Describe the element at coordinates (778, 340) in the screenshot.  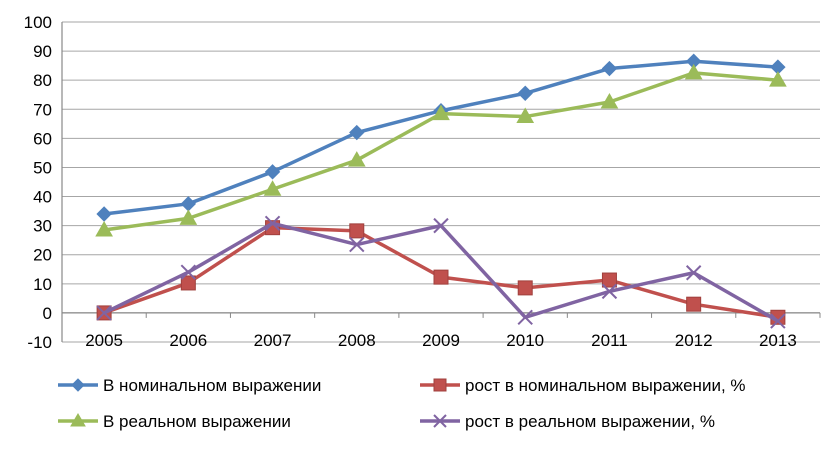
I see `x-tick-label: 2013` at that location.